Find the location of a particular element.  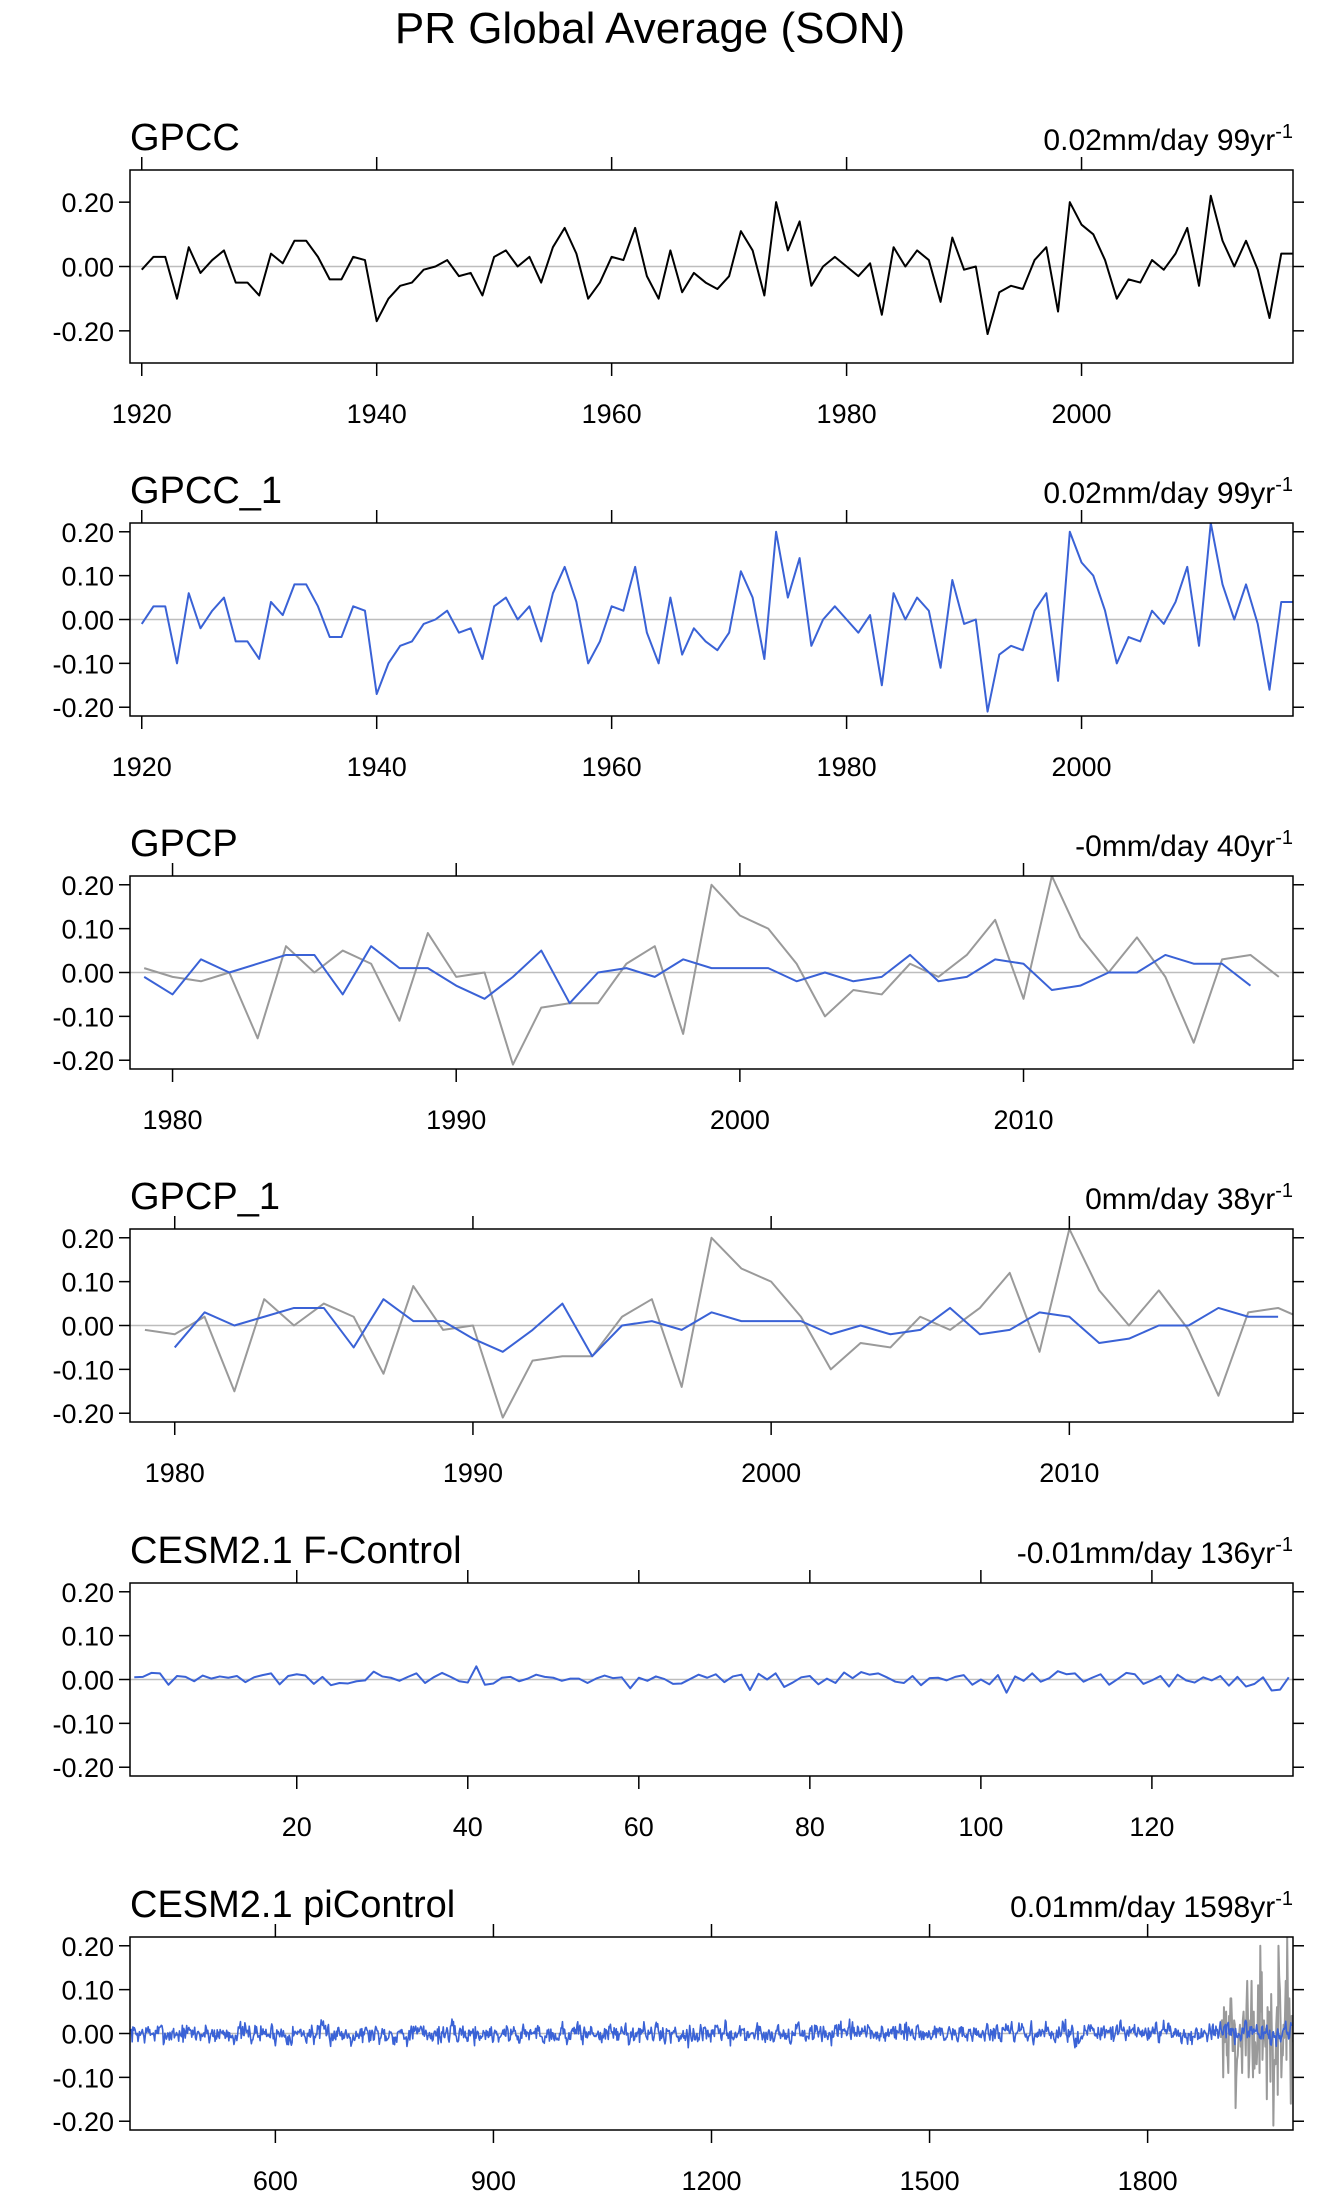

x-tick-label: 100 is located at coordinates (980, 1827).